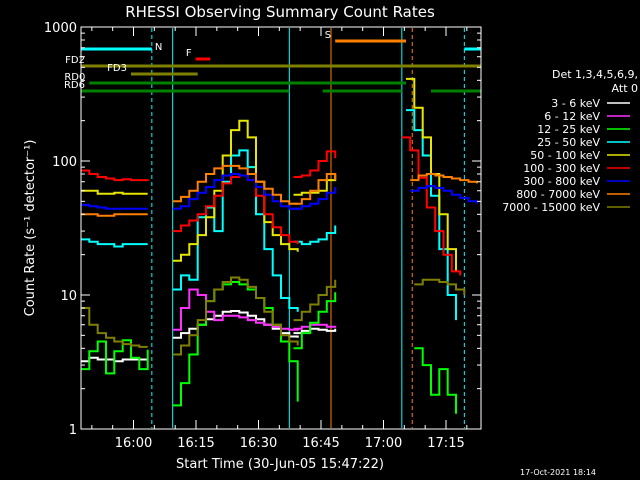  I want to click on x-tick-label-1: 16:15, so click(195, 443).